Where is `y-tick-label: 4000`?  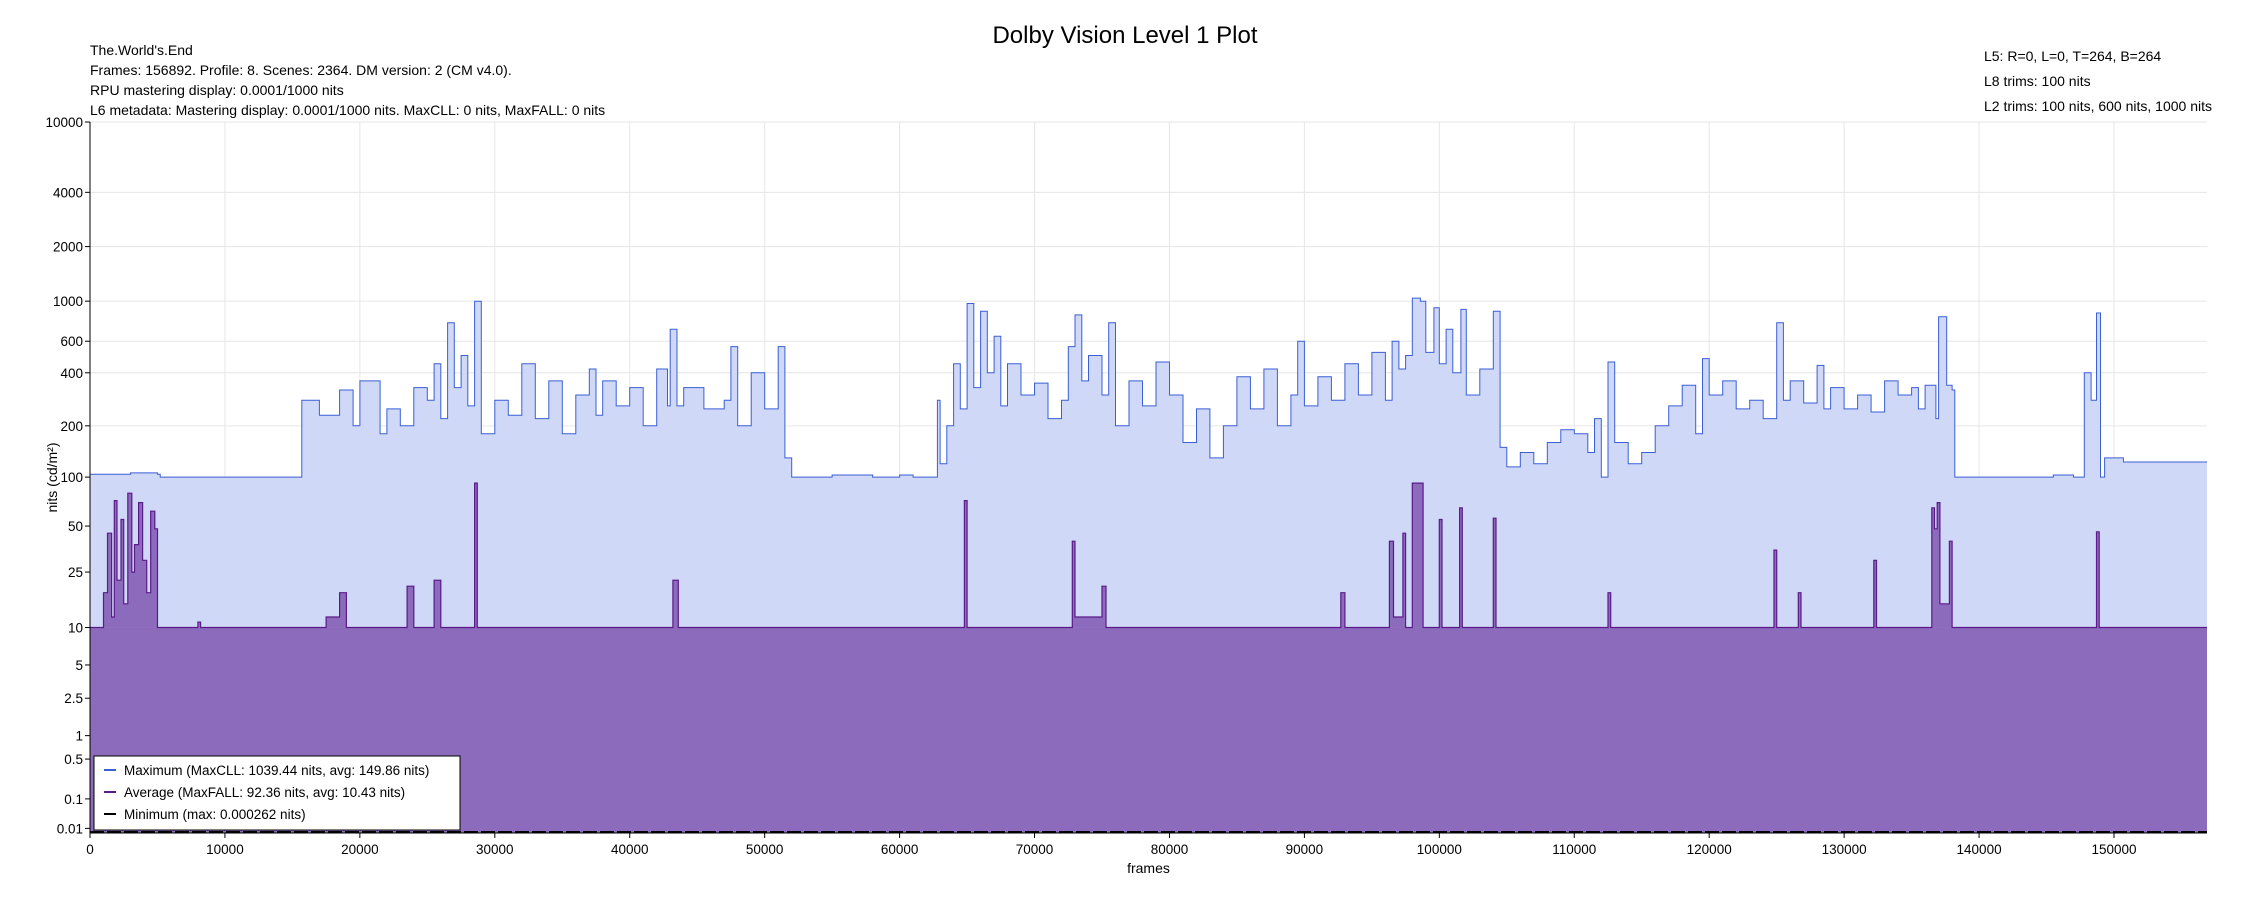
y-tick-label: 4000 is located at coordinates (68, 192).